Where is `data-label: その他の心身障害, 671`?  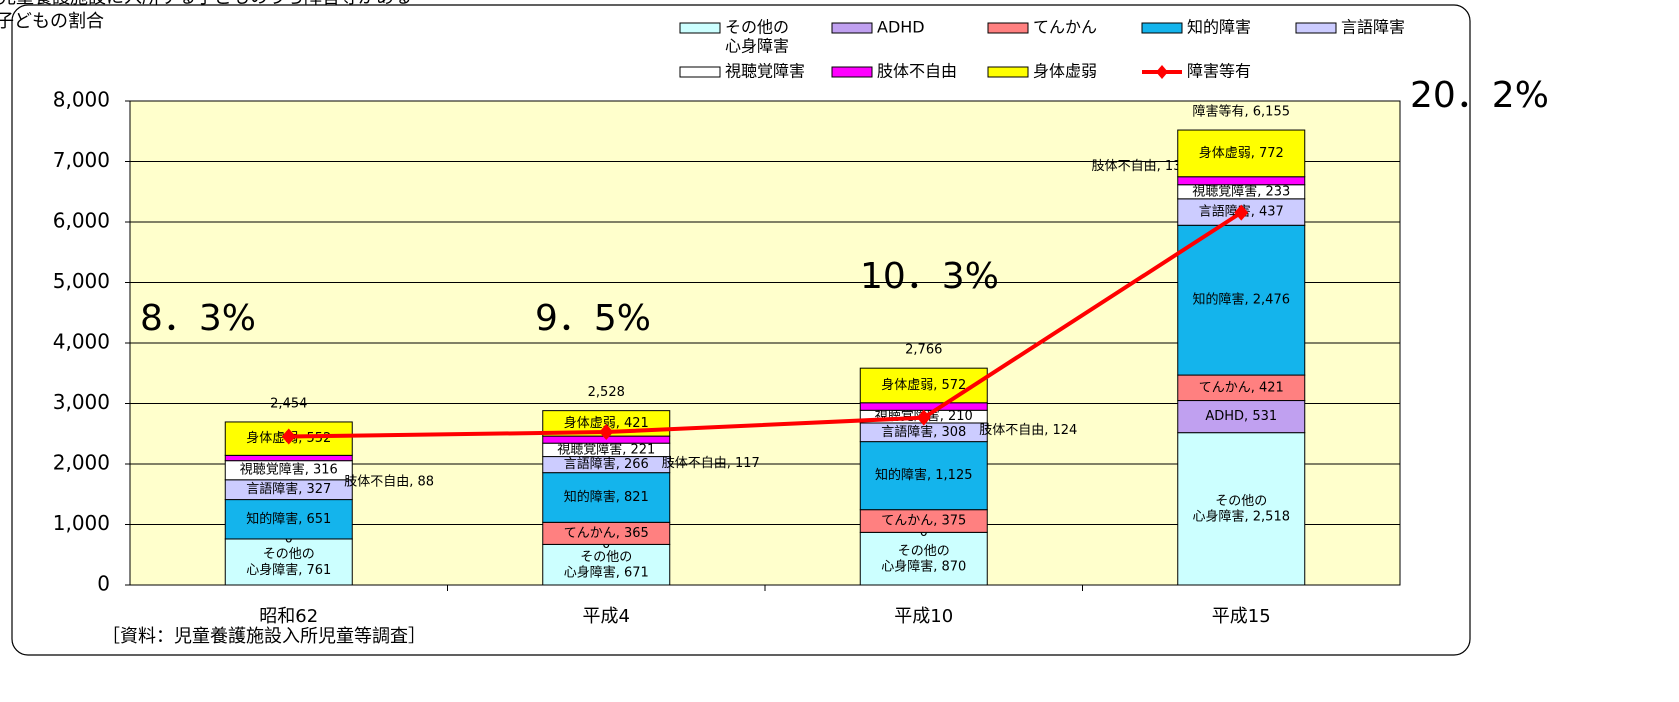
data-label: その他の心身障害, 671 is located at coordinates (606, 564).